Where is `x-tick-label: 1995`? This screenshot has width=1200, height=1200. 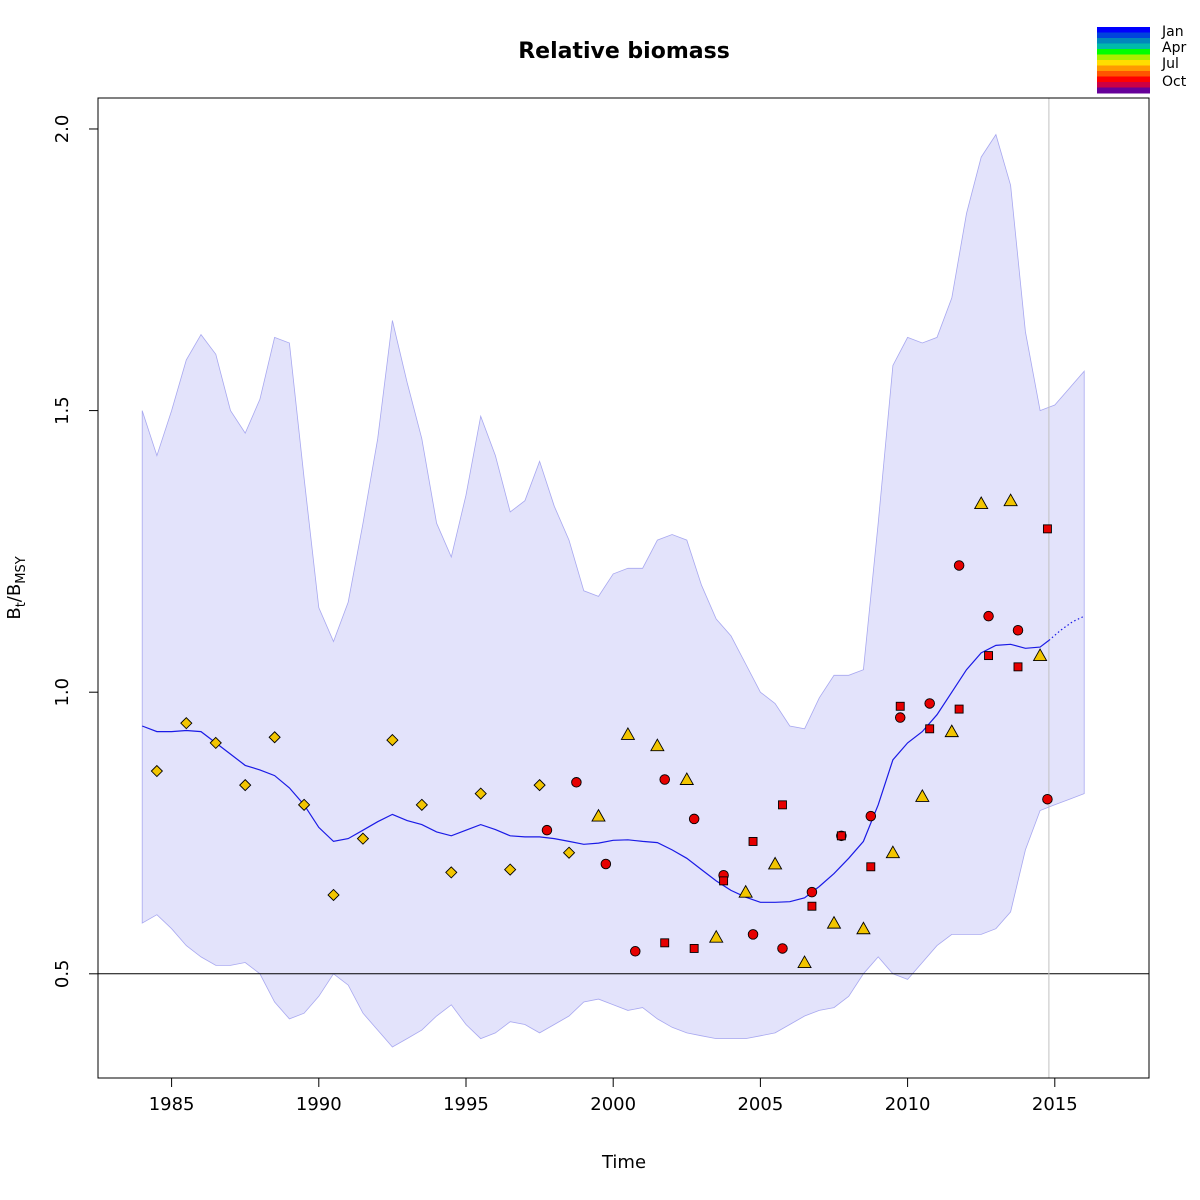
x-tick-label: 1995 is located at coordinates (466, 1104).